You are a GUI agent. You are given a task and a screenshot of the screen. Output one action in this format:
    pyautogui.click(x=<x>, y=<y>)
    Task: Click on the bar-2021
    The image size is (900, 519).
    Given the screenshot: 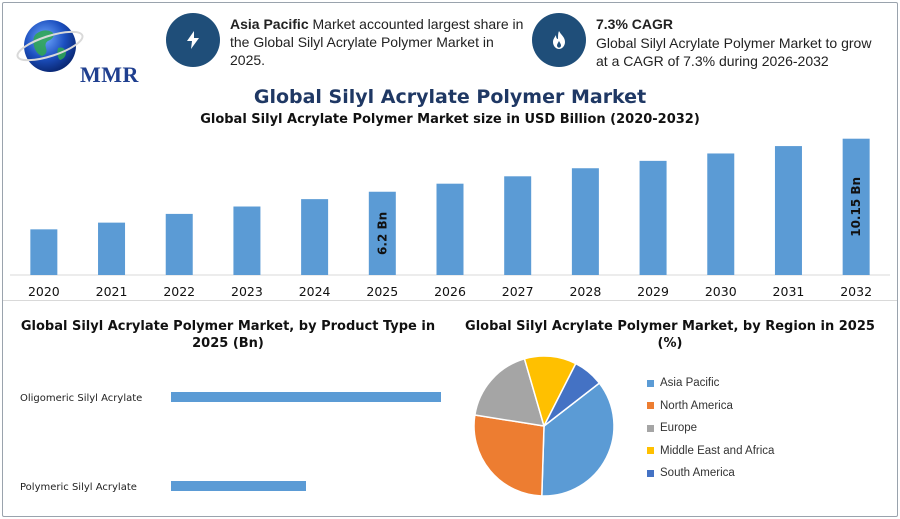 What is the action you would take?
    pyautogui.click(x=112, y=248)
    